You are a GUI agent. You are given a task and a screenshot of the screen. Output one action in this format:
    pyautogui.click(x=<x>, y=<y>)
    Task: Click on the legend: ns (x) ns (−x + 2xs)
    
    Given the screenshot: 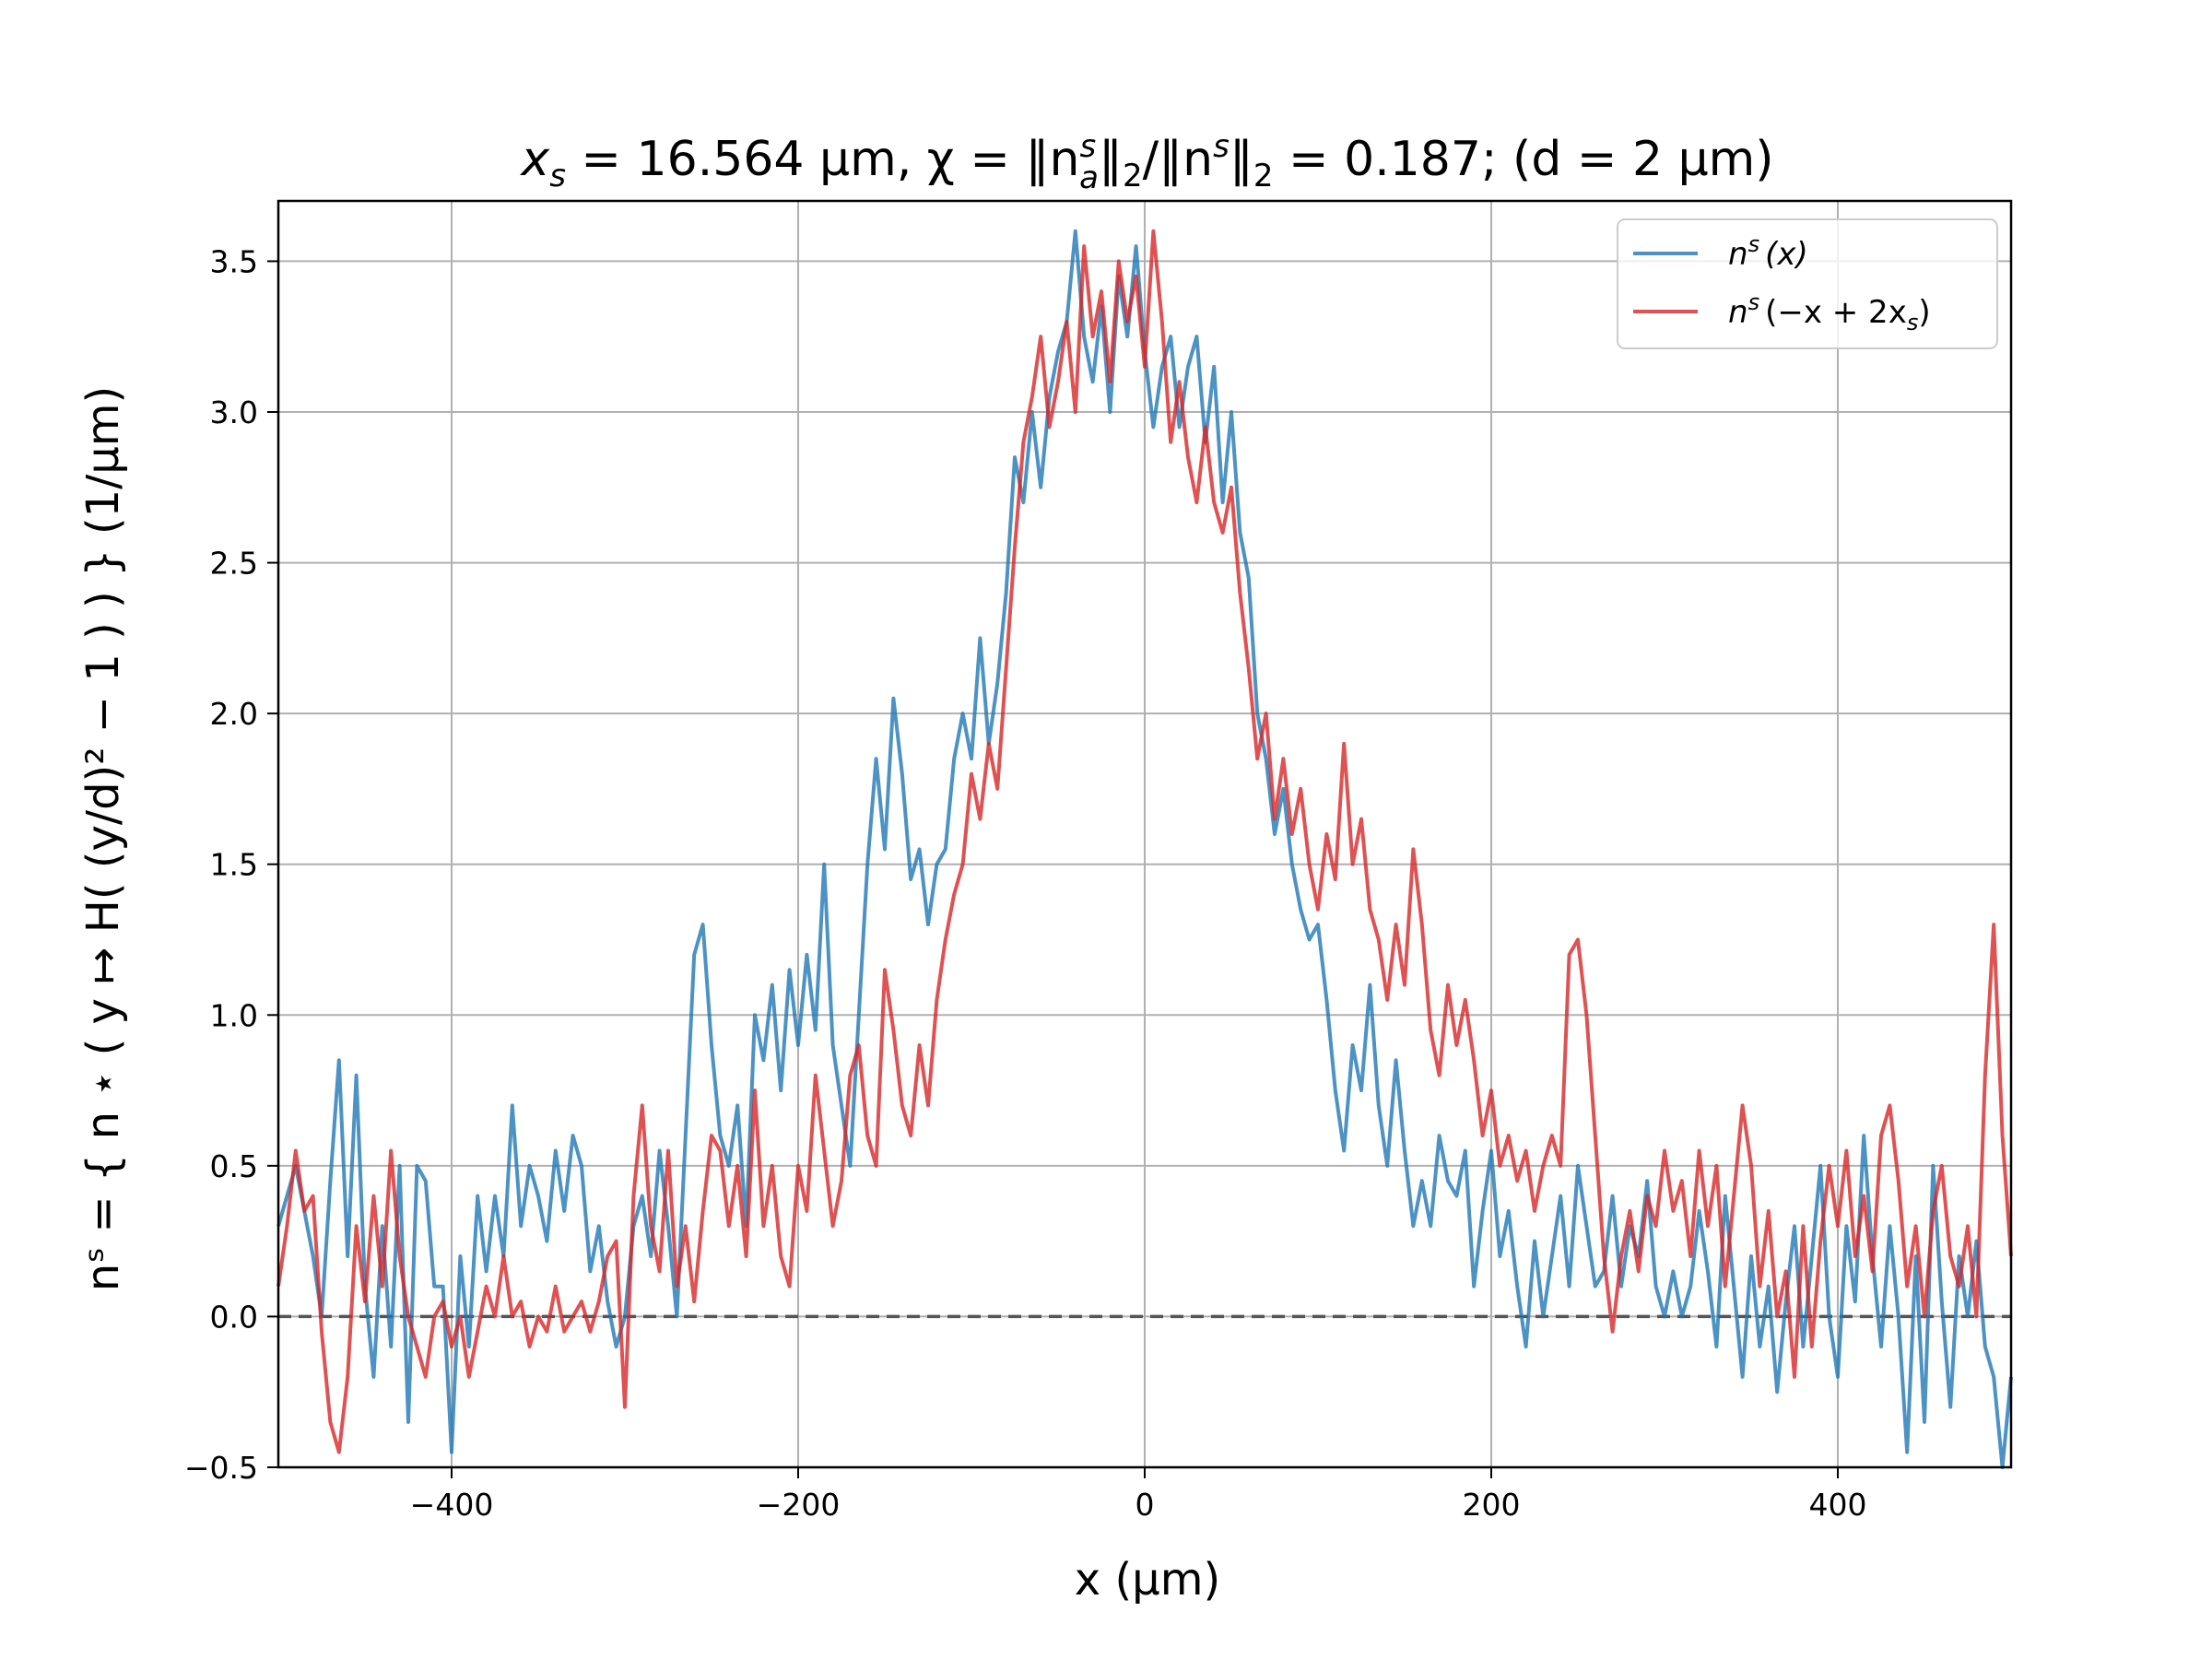 What is the action you would take?
    pyautogui.click(x=1807, y=283)
    